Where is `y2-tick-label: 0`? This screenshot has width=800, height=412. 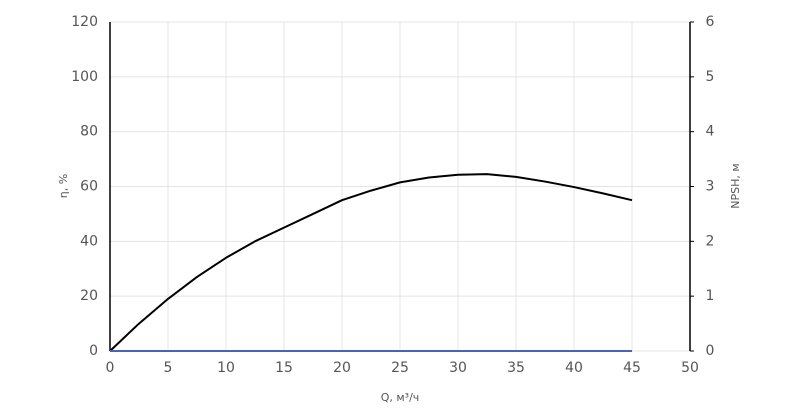 y2-tick-label: 0 is located at coordinates (710, 351).